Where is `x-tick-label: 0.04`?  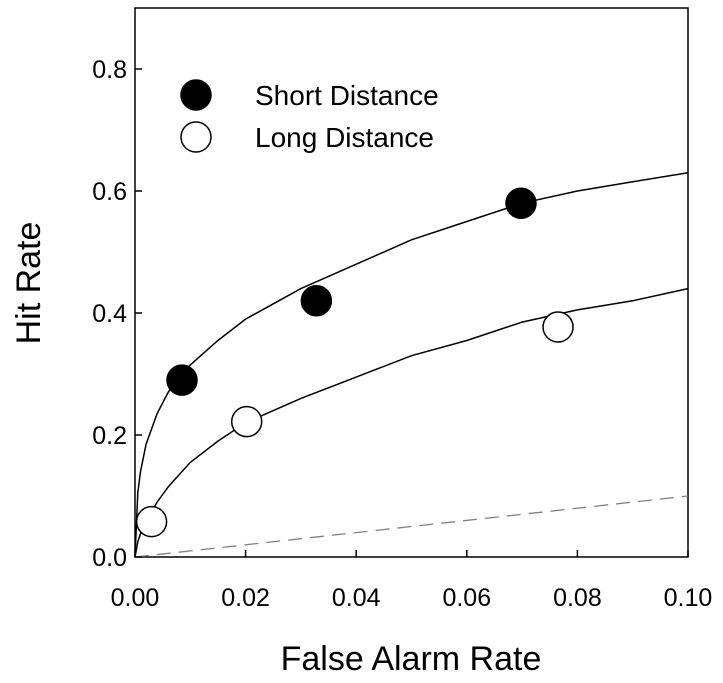 x-tick-label: 0.04 is located at coordinates (356, 598).